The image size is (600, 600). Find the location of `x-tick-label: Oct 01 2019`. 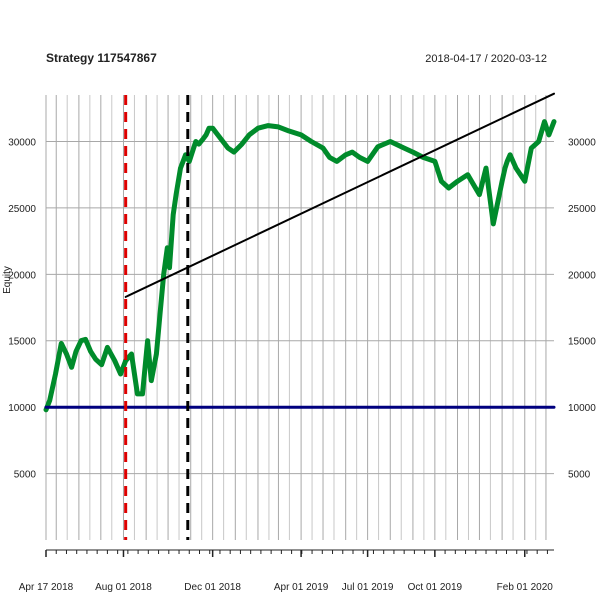

x-tick-label: Oct 01 2019 is located at coordinates (435, 587).